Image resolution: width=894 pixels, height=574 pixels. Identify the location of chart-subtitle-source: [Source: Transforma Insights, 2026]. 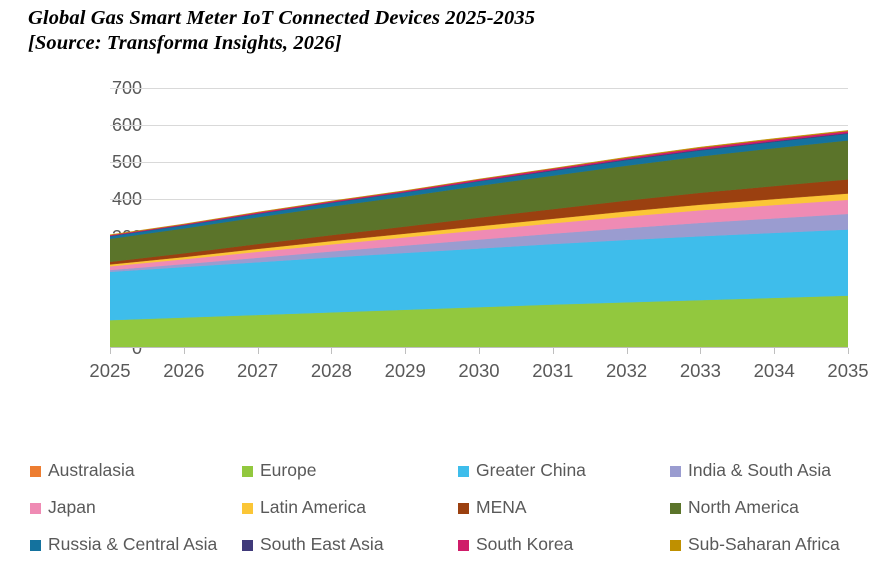
(185, 43).